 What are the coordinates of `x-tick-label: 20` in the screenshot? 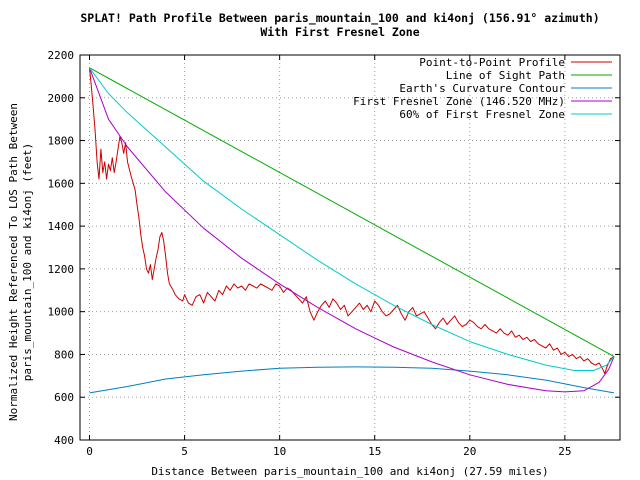 It's located at (469, 451).